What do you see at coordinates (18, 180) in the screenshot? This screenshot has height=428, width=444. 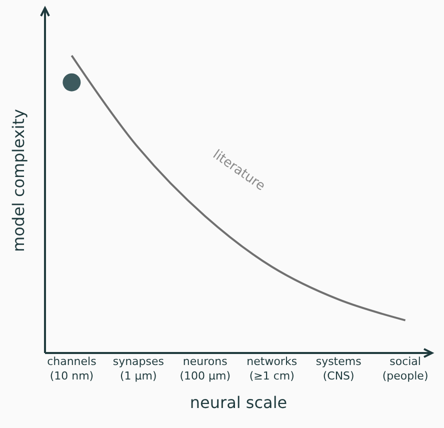 I see `y-axis-title: model complexity` at bounding box center [18, 180].